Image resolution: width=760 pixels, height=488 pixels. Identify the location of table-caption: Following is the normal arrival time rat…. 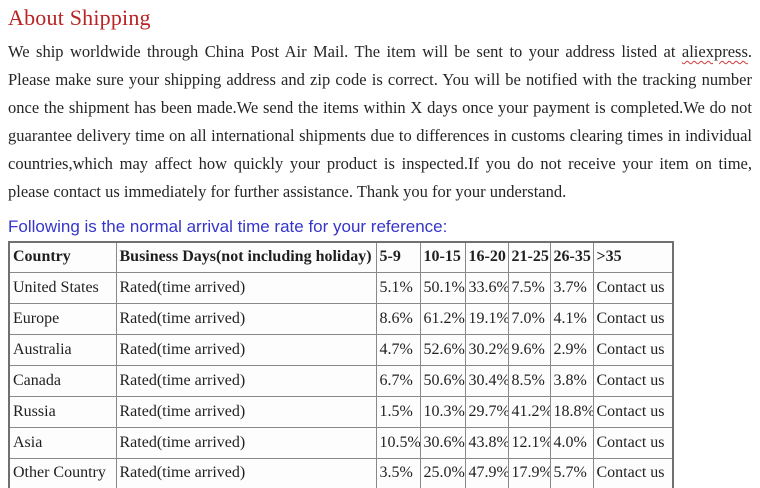
(228, 226).